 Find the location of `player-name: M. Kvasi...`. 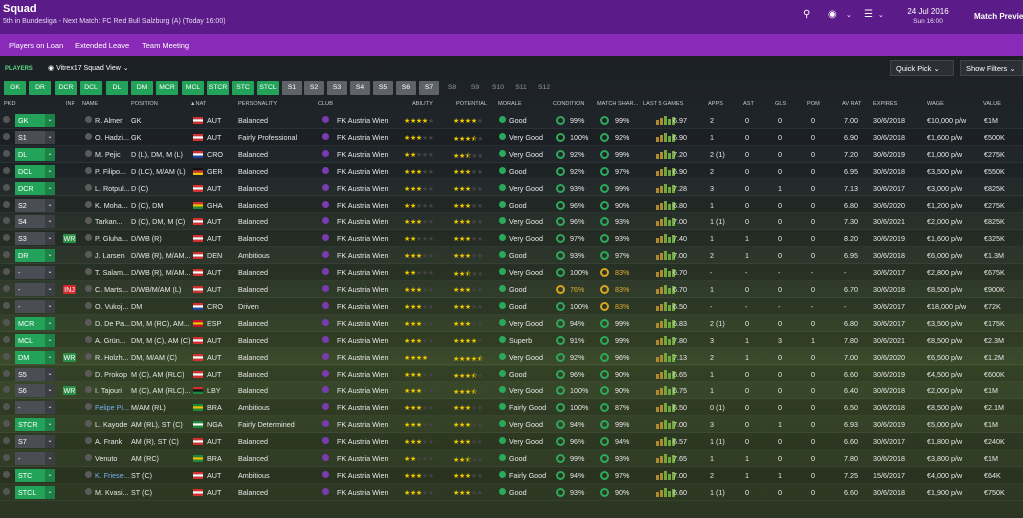

player-name: M. Kvasi... is located at coordinates (112, 492).